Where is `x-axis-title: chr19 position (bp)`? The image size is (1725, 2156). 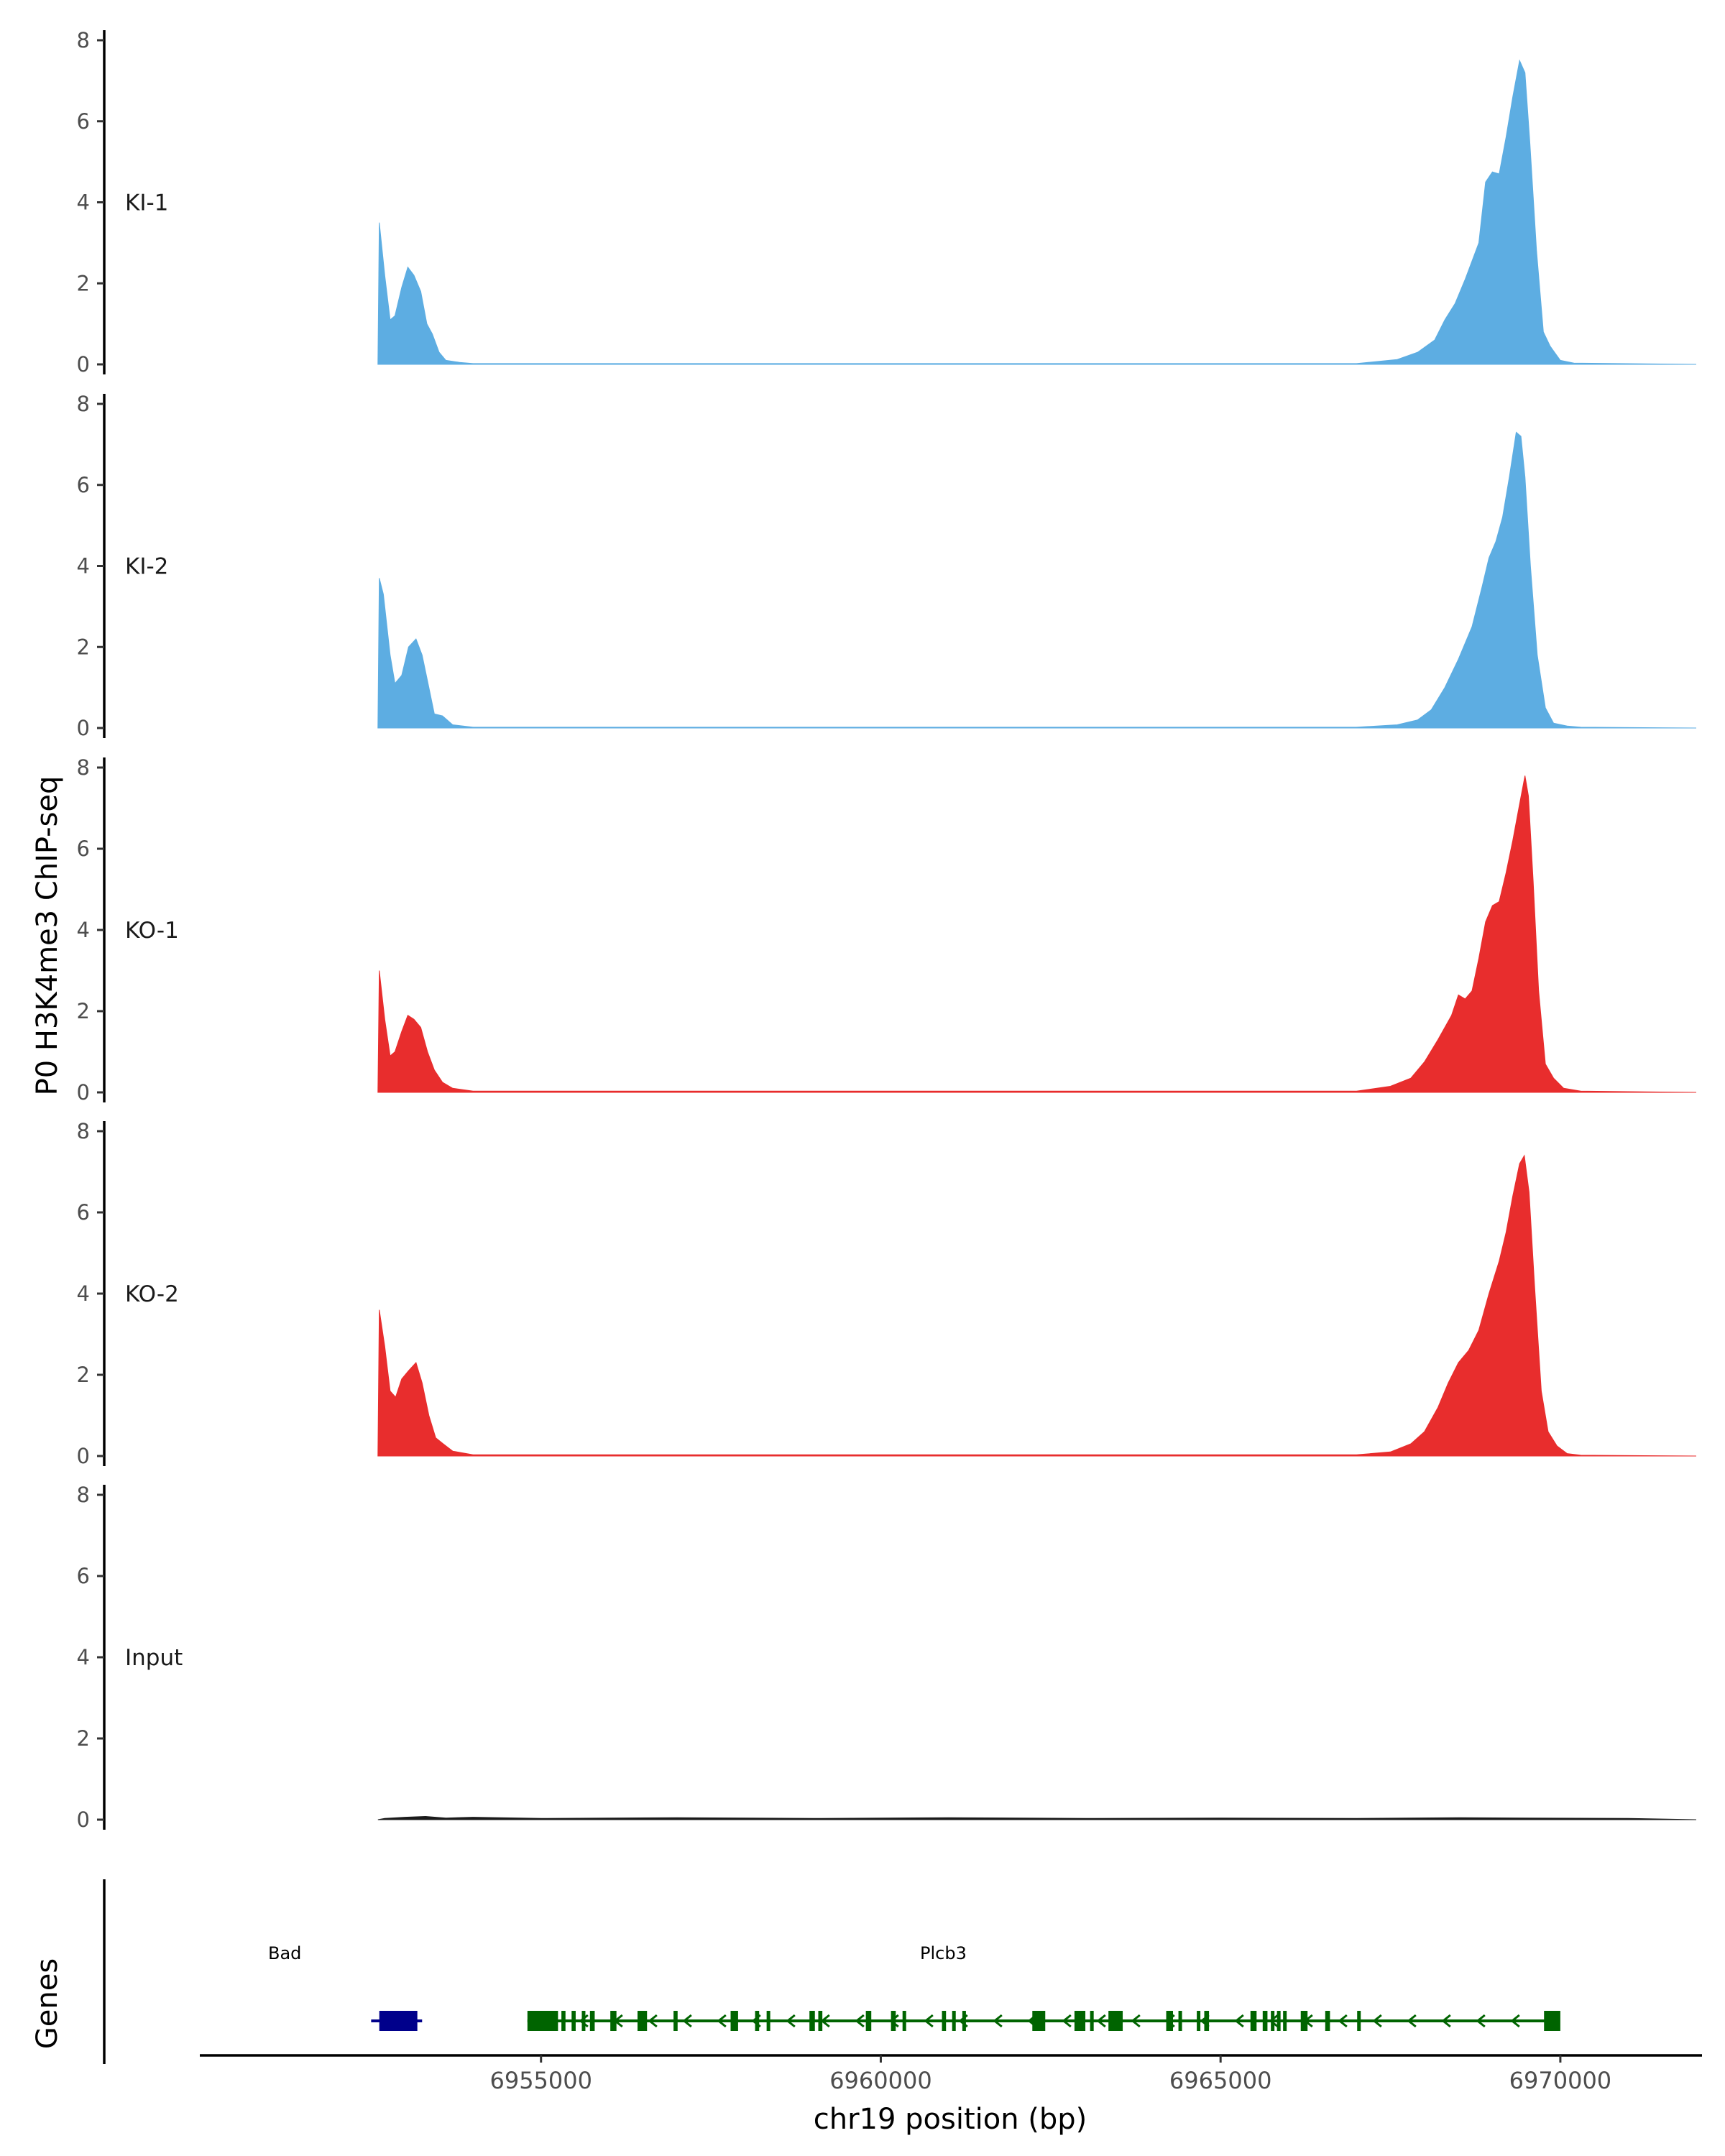 x-axis-title: chr19 position (bp) is located at coordinates (950, 2119).